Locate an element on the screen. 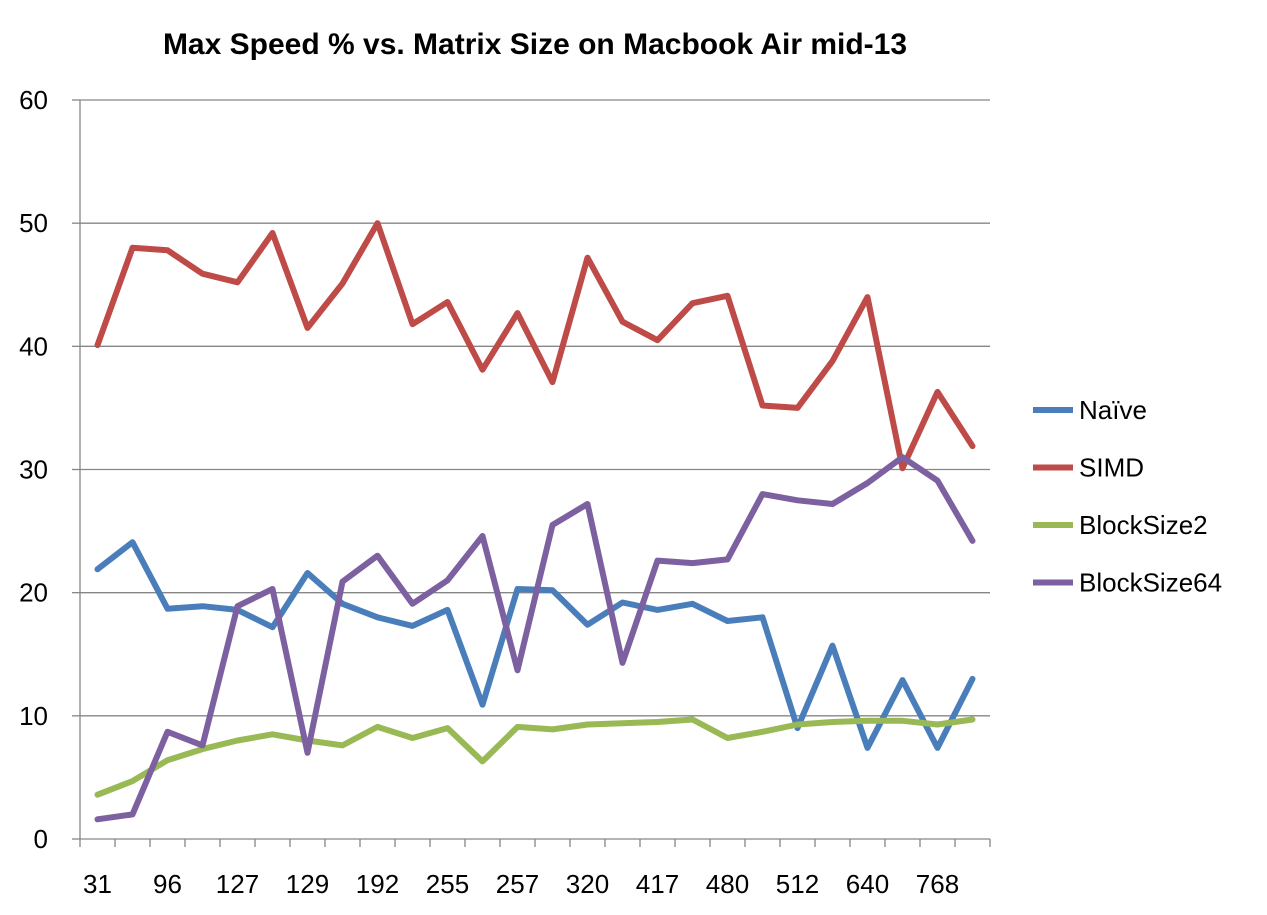 This screenshot has width=1267, height=915. x-tick-label: 31 is located at coordinates (97, 884).